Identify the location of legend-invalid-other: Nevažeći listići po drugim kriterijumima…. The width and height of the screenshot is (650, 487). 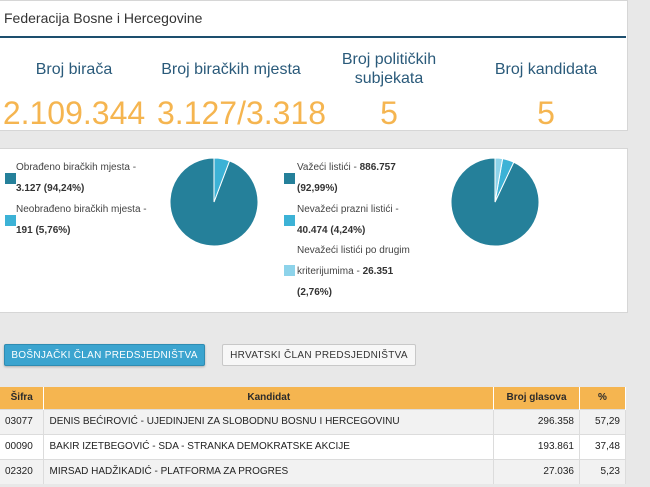
(353, 271).